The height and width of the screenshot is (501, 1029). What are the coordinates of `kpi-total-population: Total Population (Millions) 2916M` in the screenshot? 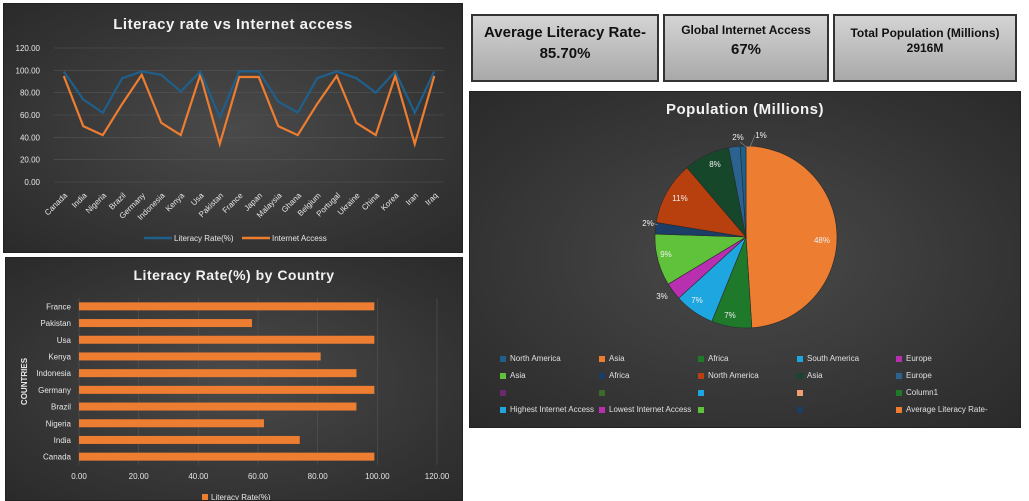 It's located at (925, 48).